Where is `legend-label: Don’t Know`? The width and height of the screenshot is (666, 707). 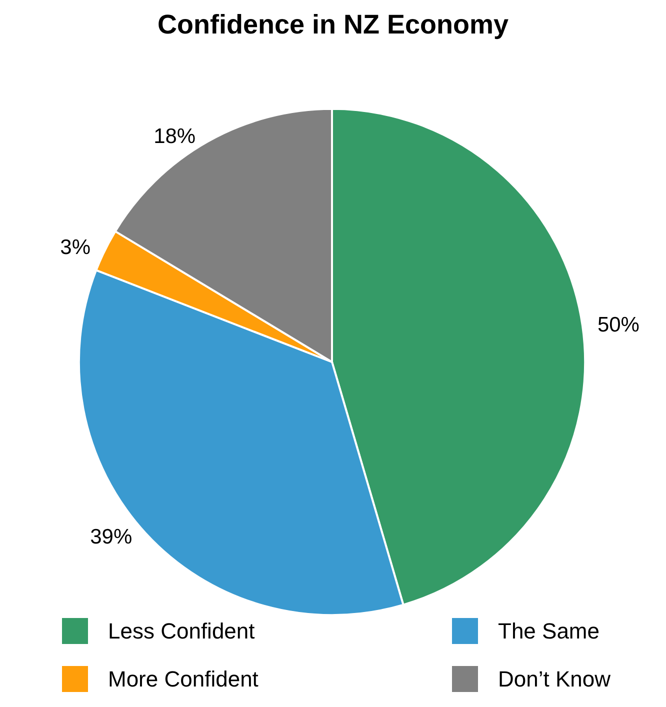 legend-label: Don’t Know is located at coordinates (554, 679).